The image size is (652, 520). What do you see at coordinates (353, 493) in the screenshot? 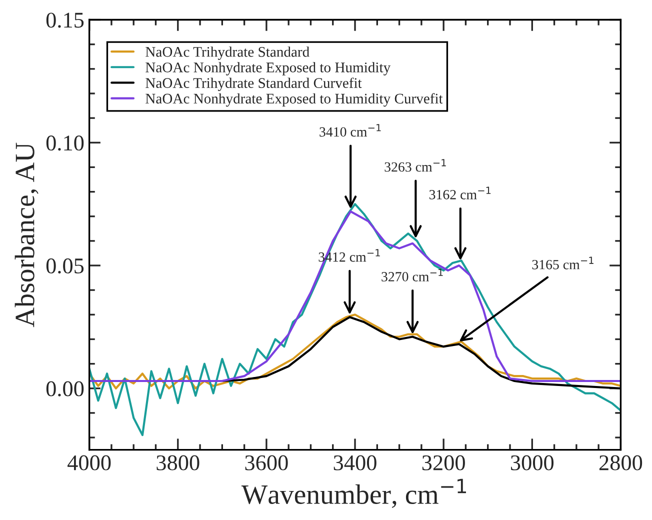
I see `x-axis-title: Wavenumber, cm$^{−1}$` at bounding box center [353, 493].